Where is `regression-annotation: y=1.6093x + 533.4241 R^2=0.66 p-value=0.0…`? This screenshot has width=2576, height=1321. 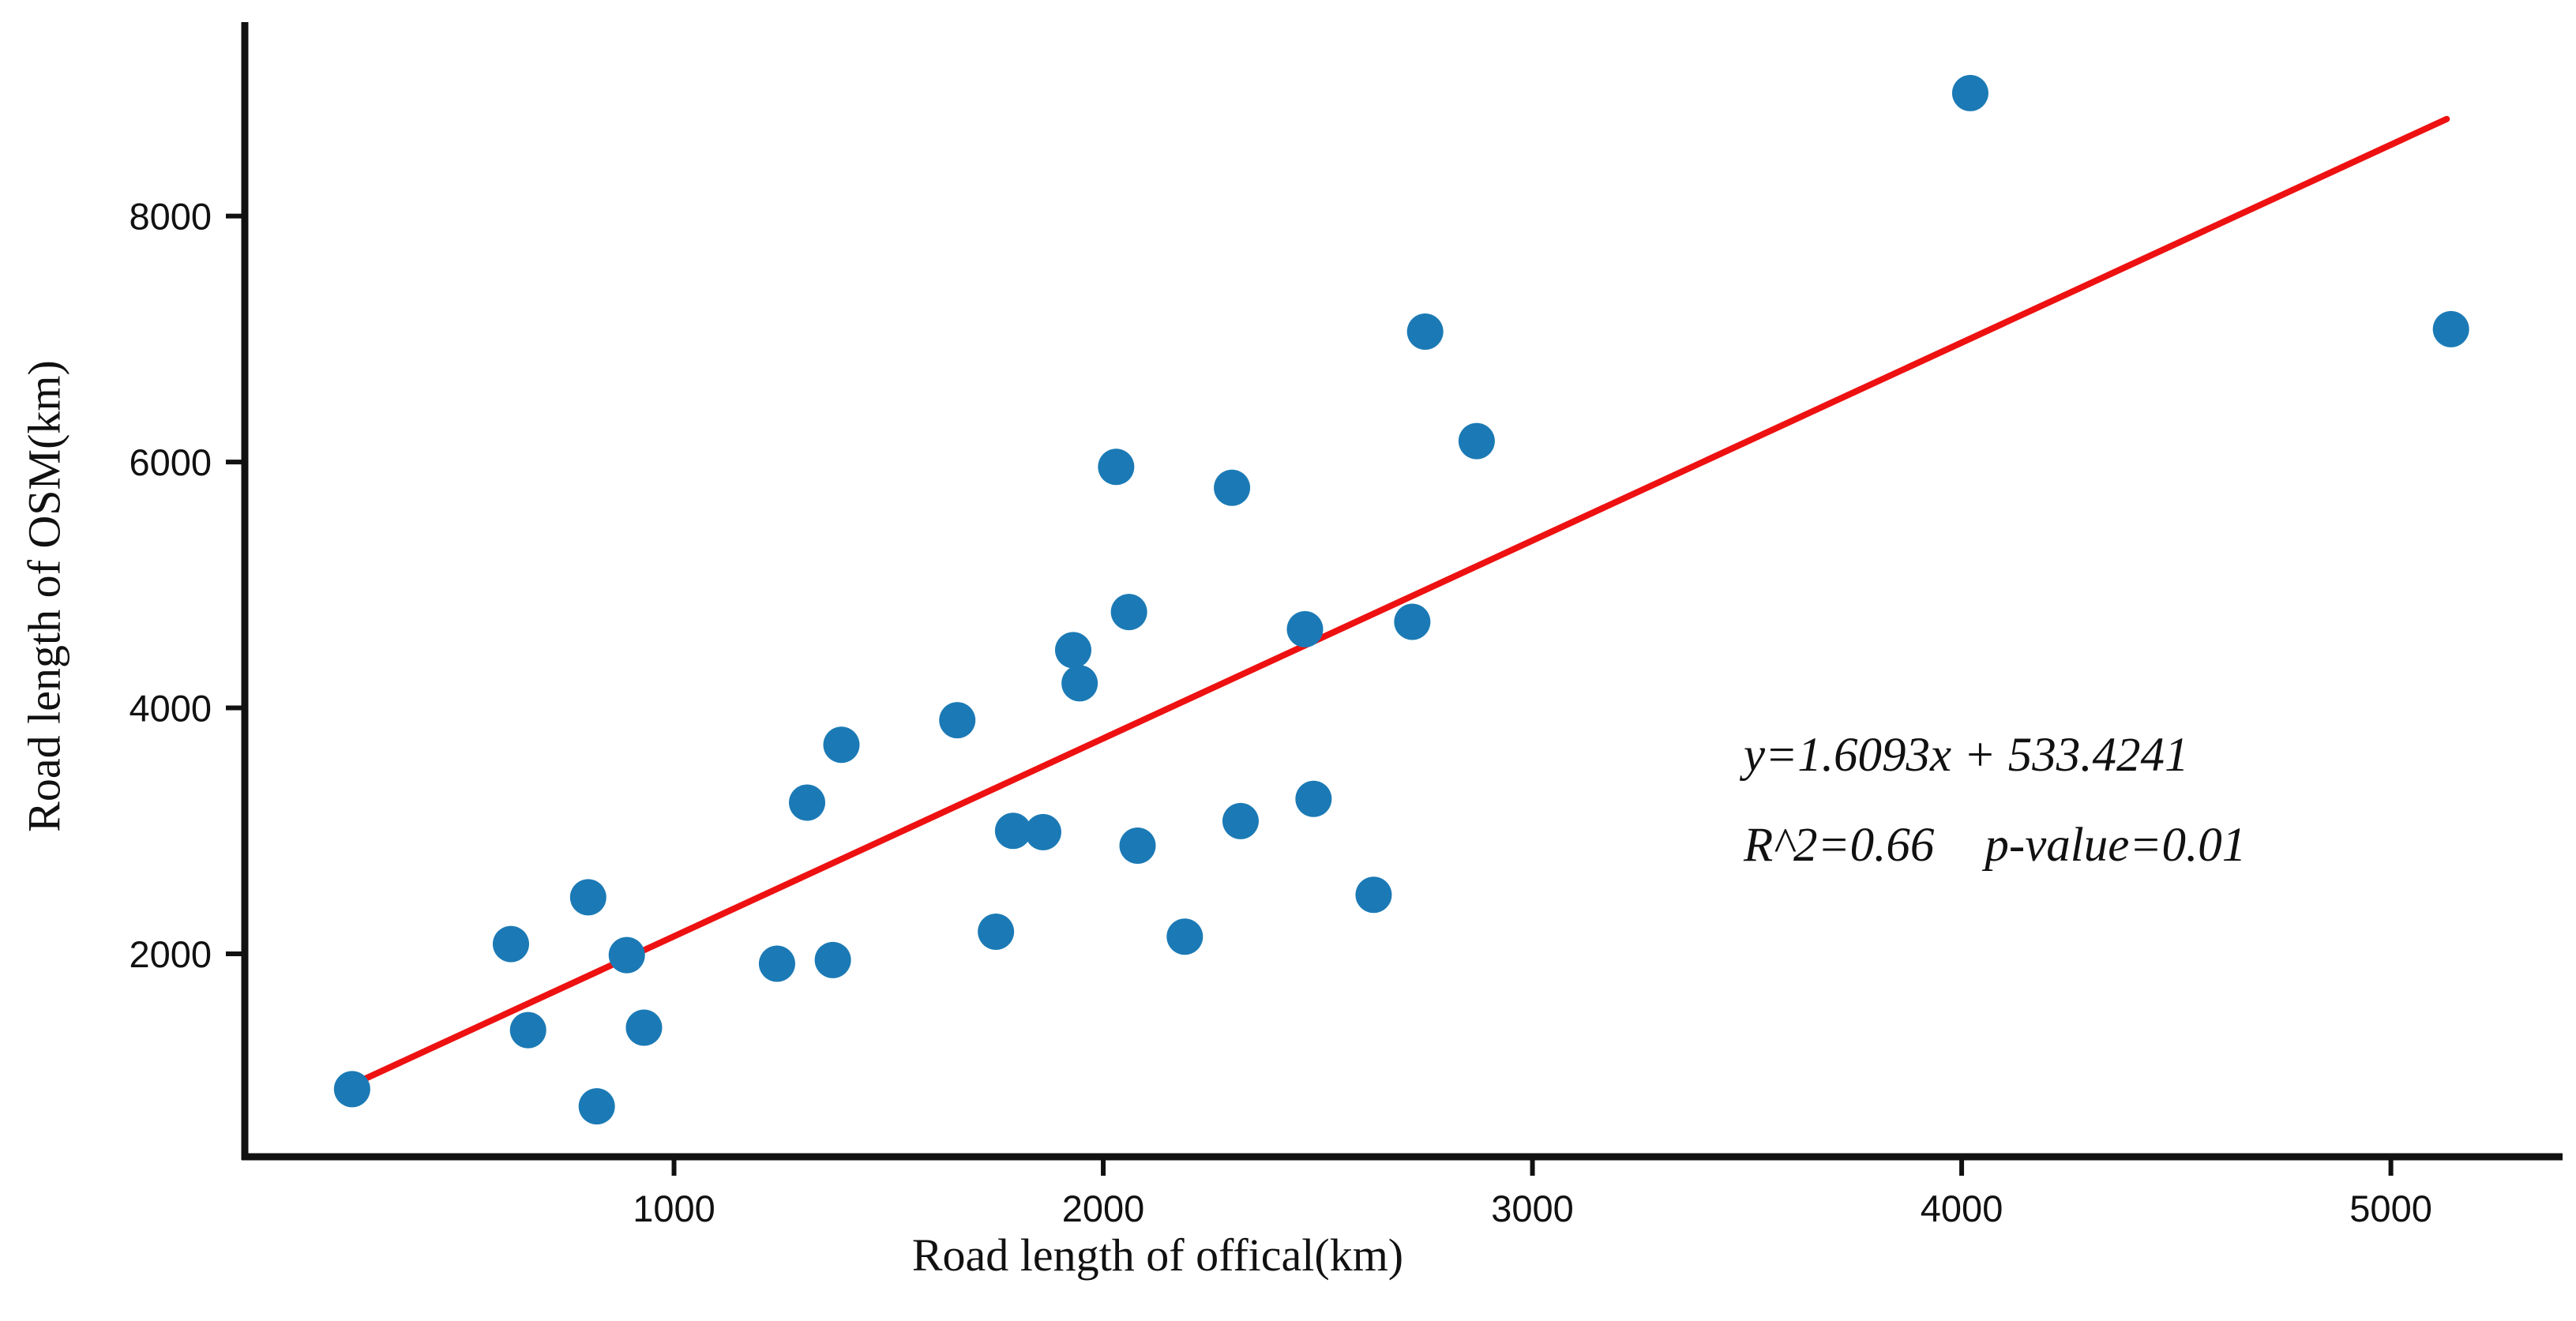 regression-annotation: y=1.6093x + 533.4241 R^2=0.66 p-value=0.0… is located at coordinates (1995, 801).